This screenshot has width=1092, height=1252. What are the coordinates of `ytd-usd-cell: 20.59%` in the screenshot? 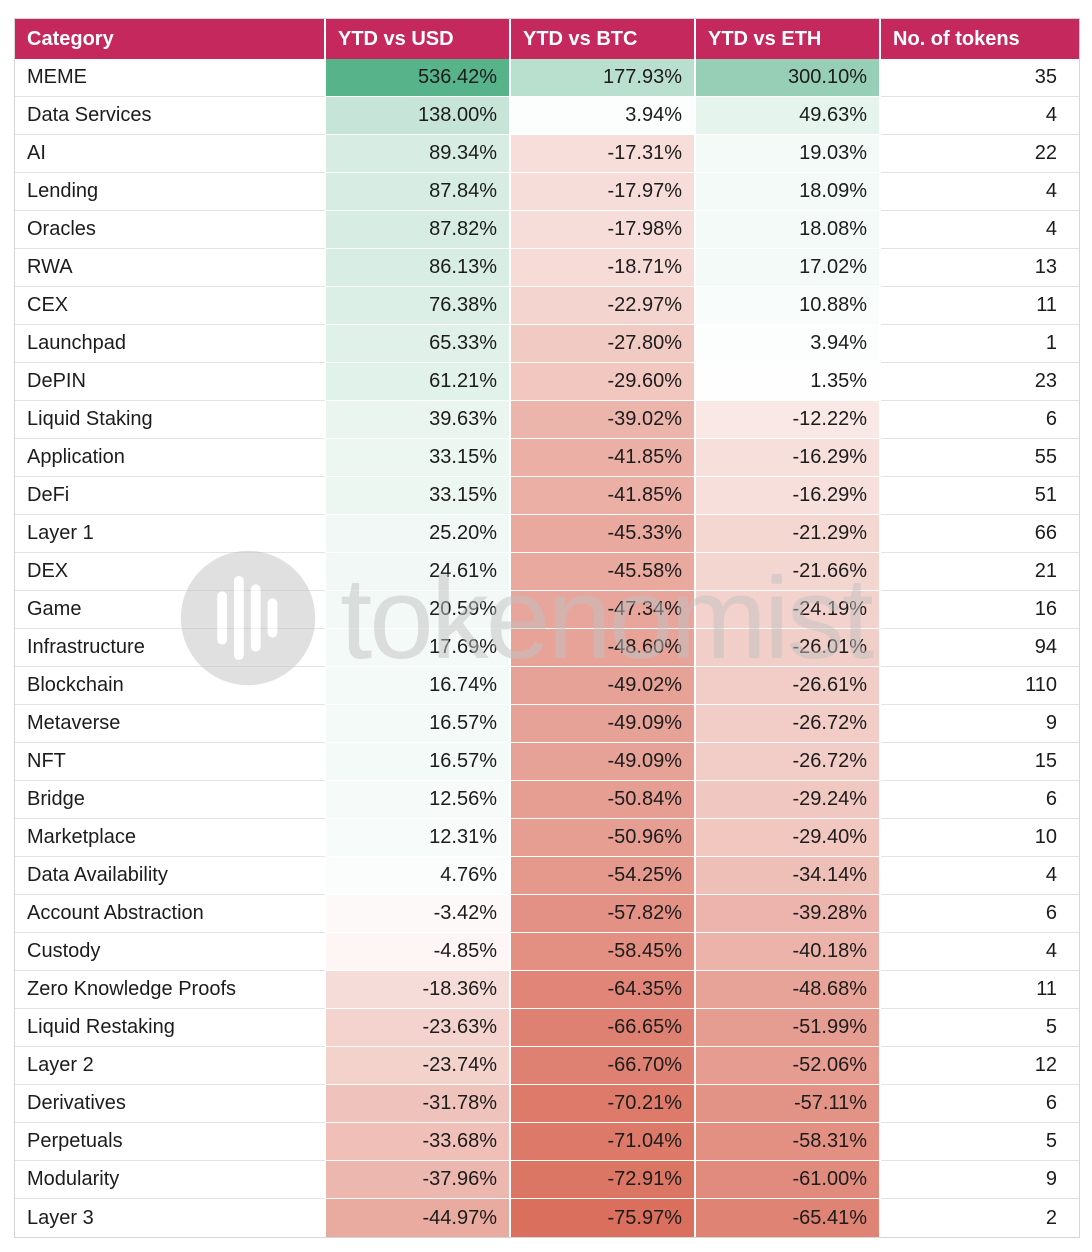 It's located at (418, 610).